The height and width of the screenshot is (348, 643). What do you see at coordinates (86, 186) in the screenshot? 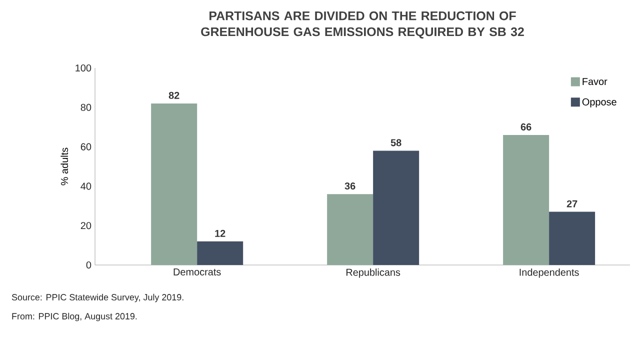
I see `y-tick-label: 40` at bounding box center [86, 186].